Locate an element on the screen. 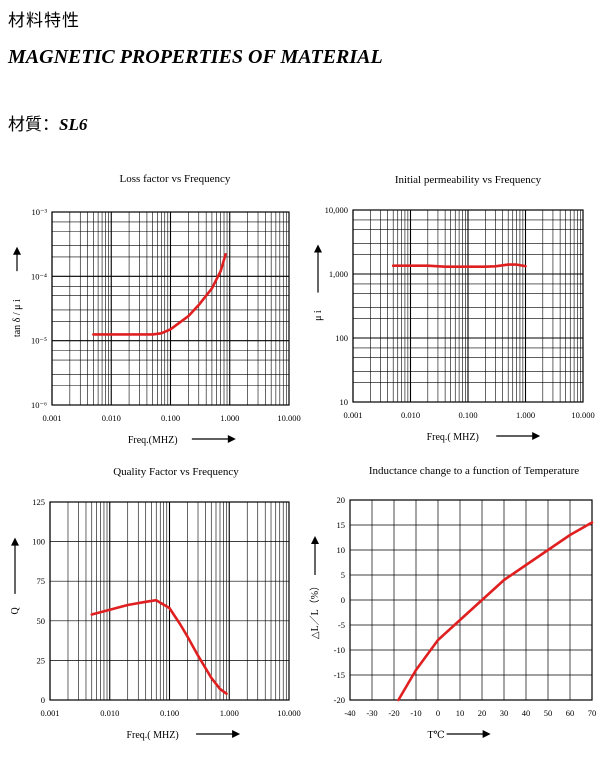  y-tick-label: 25 is located at coordinates (41, 660).